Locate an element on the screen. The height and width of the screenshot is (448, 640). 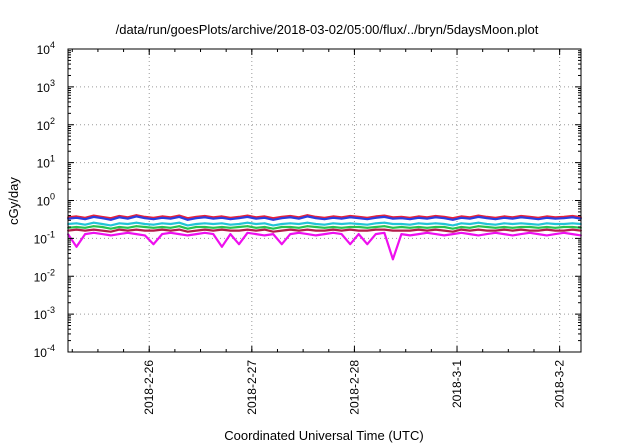
y-tick-label: 10⁻³ is located at coordinates (44, 313).